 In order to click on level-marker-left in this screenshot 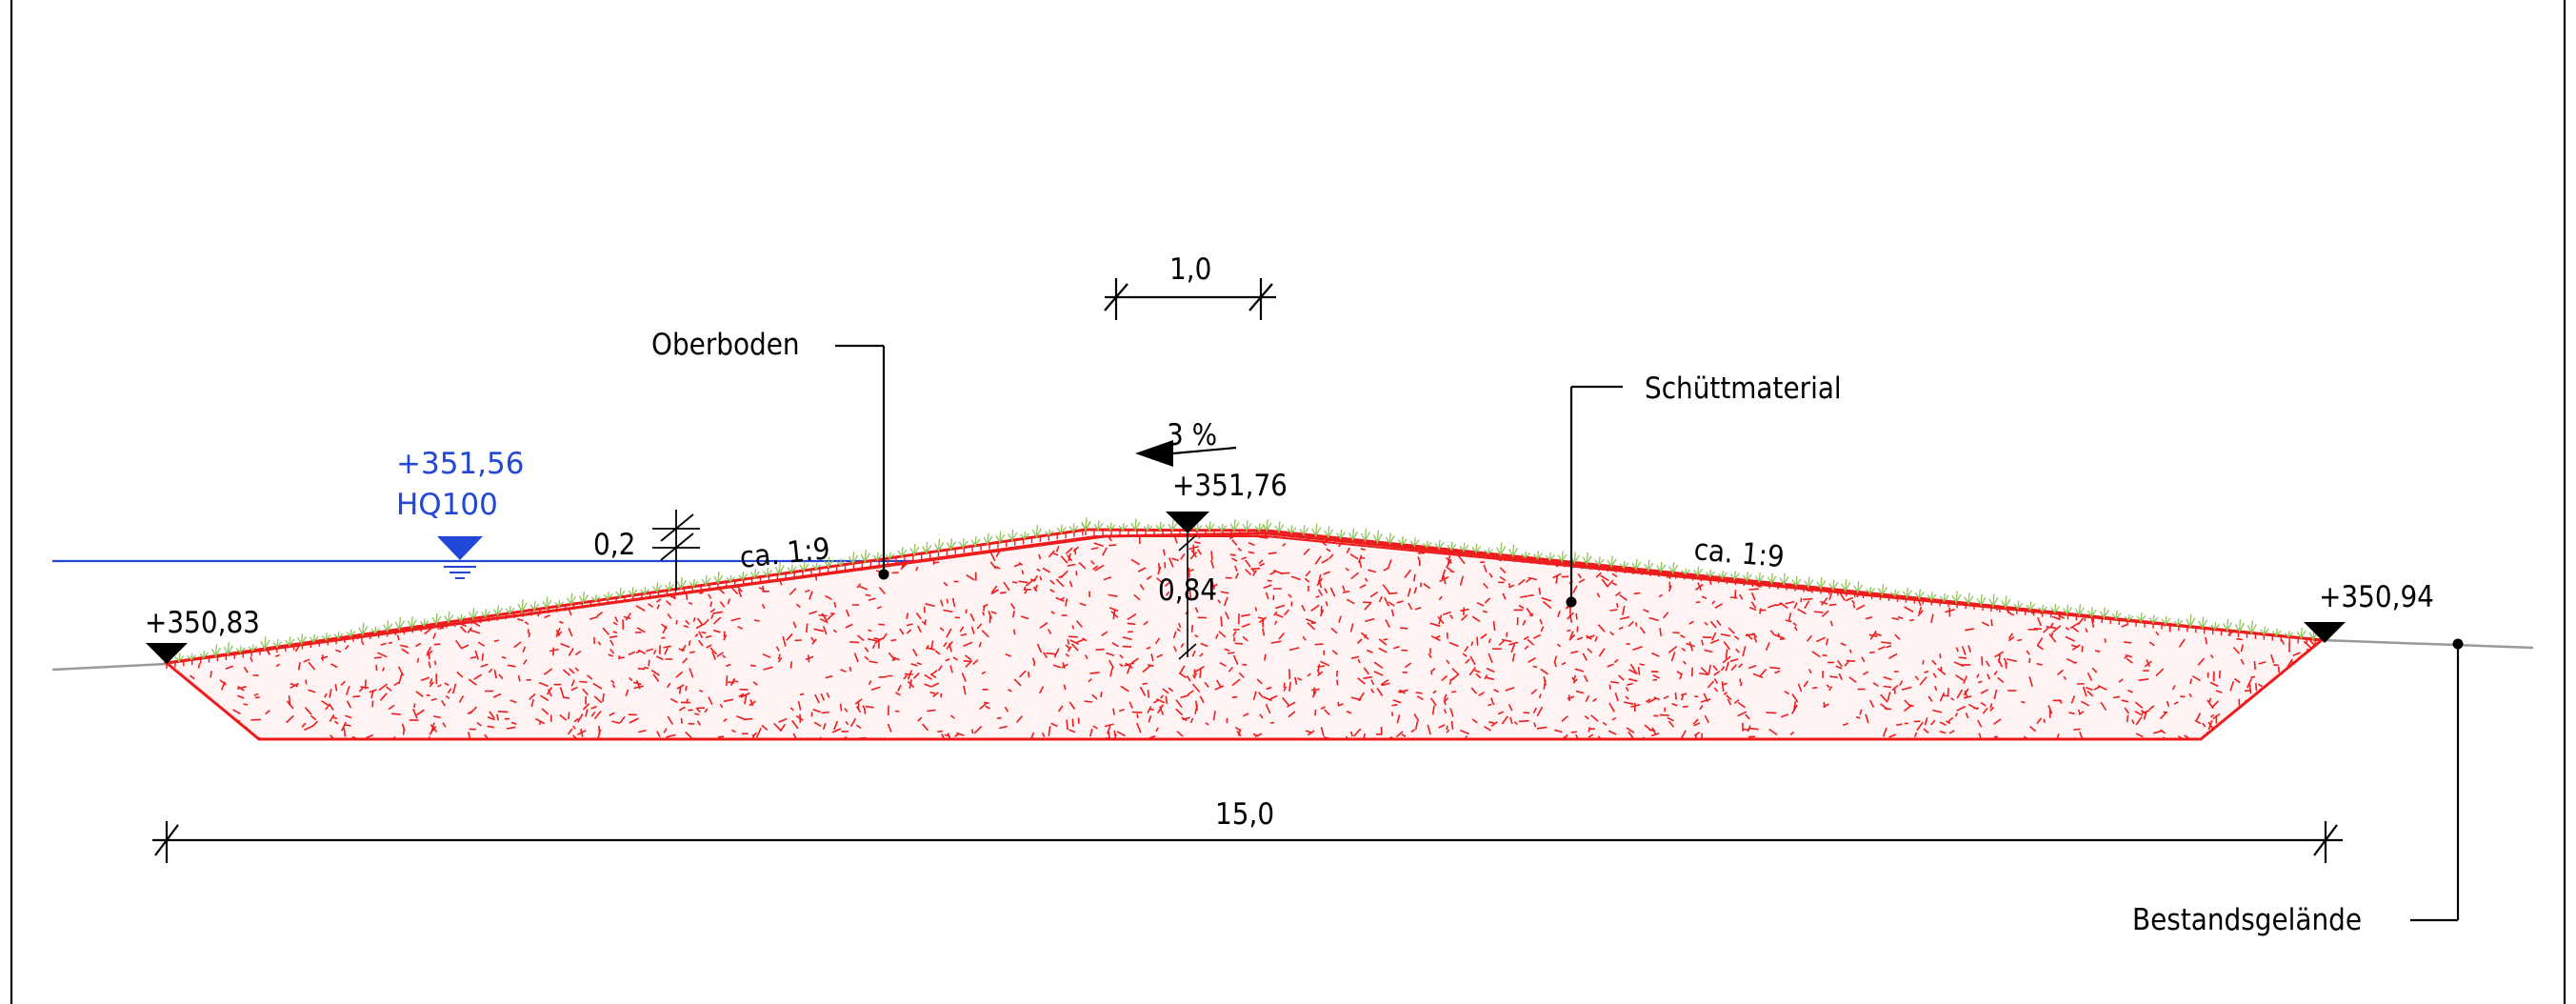, I will do `click(167, 653)`.